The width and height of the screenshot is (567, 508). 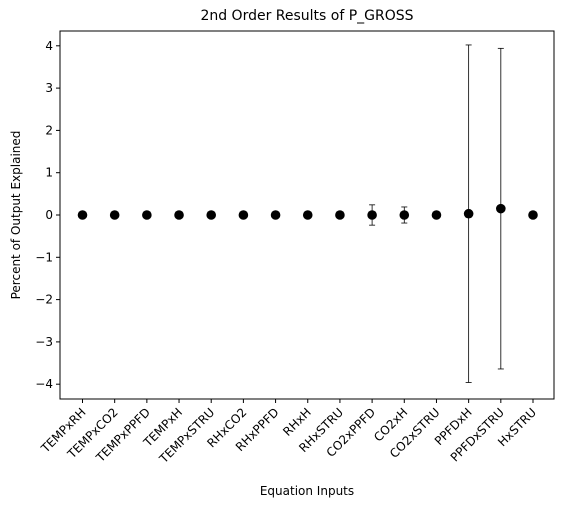 I want to click on y-tick-label: 0, so click(x=49, y=215).